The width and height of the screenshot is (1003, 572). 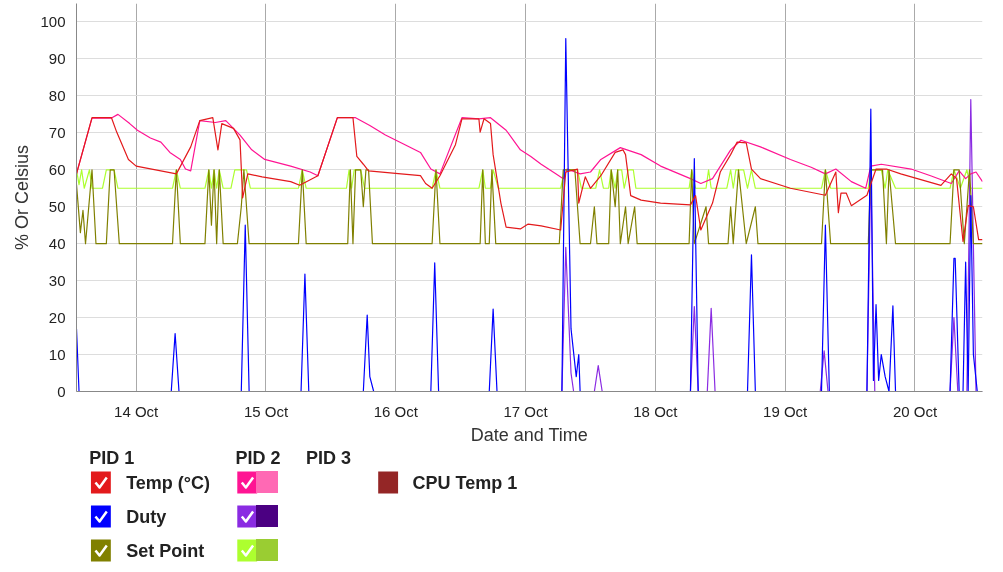 I want to click on y-tick-label: 50, so click(x=57, y=206).